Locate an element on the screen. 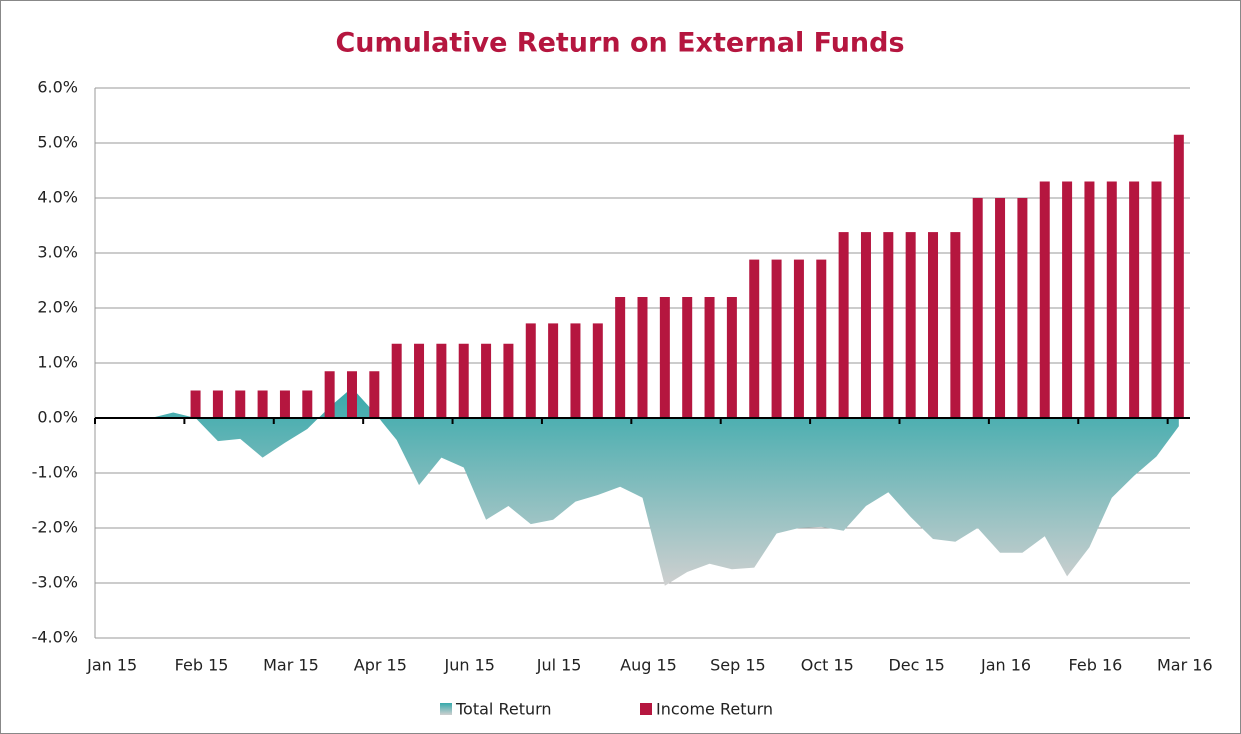 The image size is (1241, 734). x-tick-label: Feb 15 is located at coordinates (202, 665).